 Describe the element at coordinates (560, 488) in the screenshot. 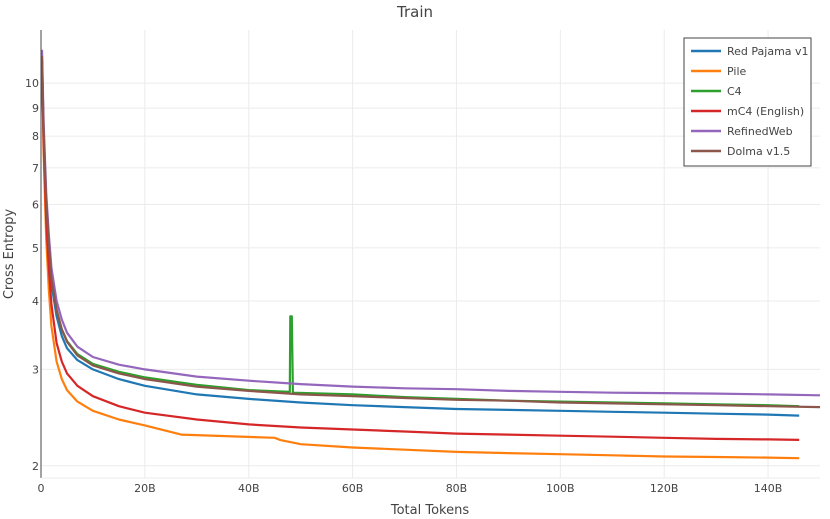

I see `x-tick-label: 100B` at that location.